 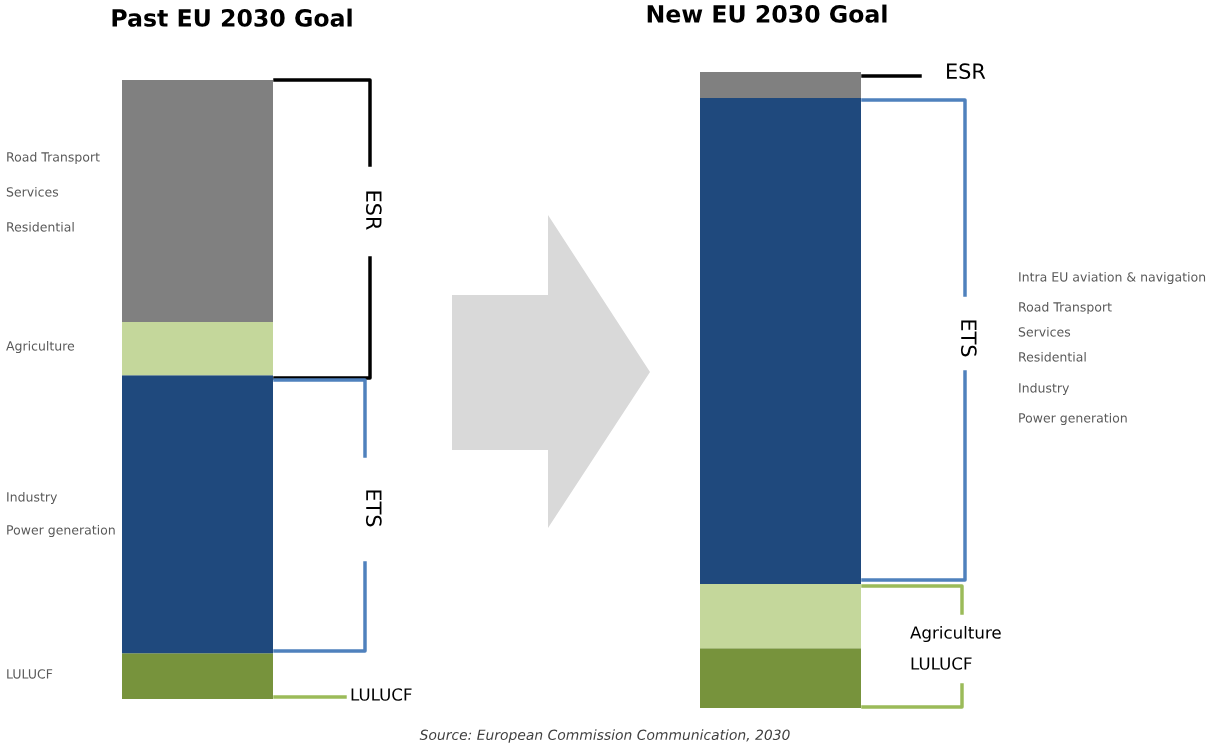 What do you see at coordinates (767, 13) in the screenshot?
I see `chart-title: New EU 2030 Goal` at bounding box center [767, 13].